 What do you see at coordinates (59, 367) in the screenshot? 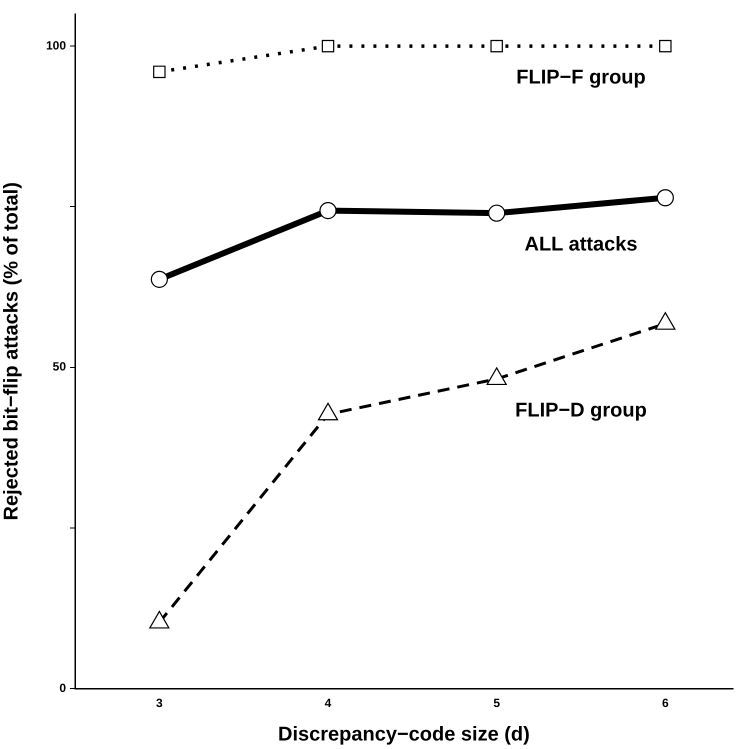
I see `y-tick-label: 50` at bounding box center [59, 367].